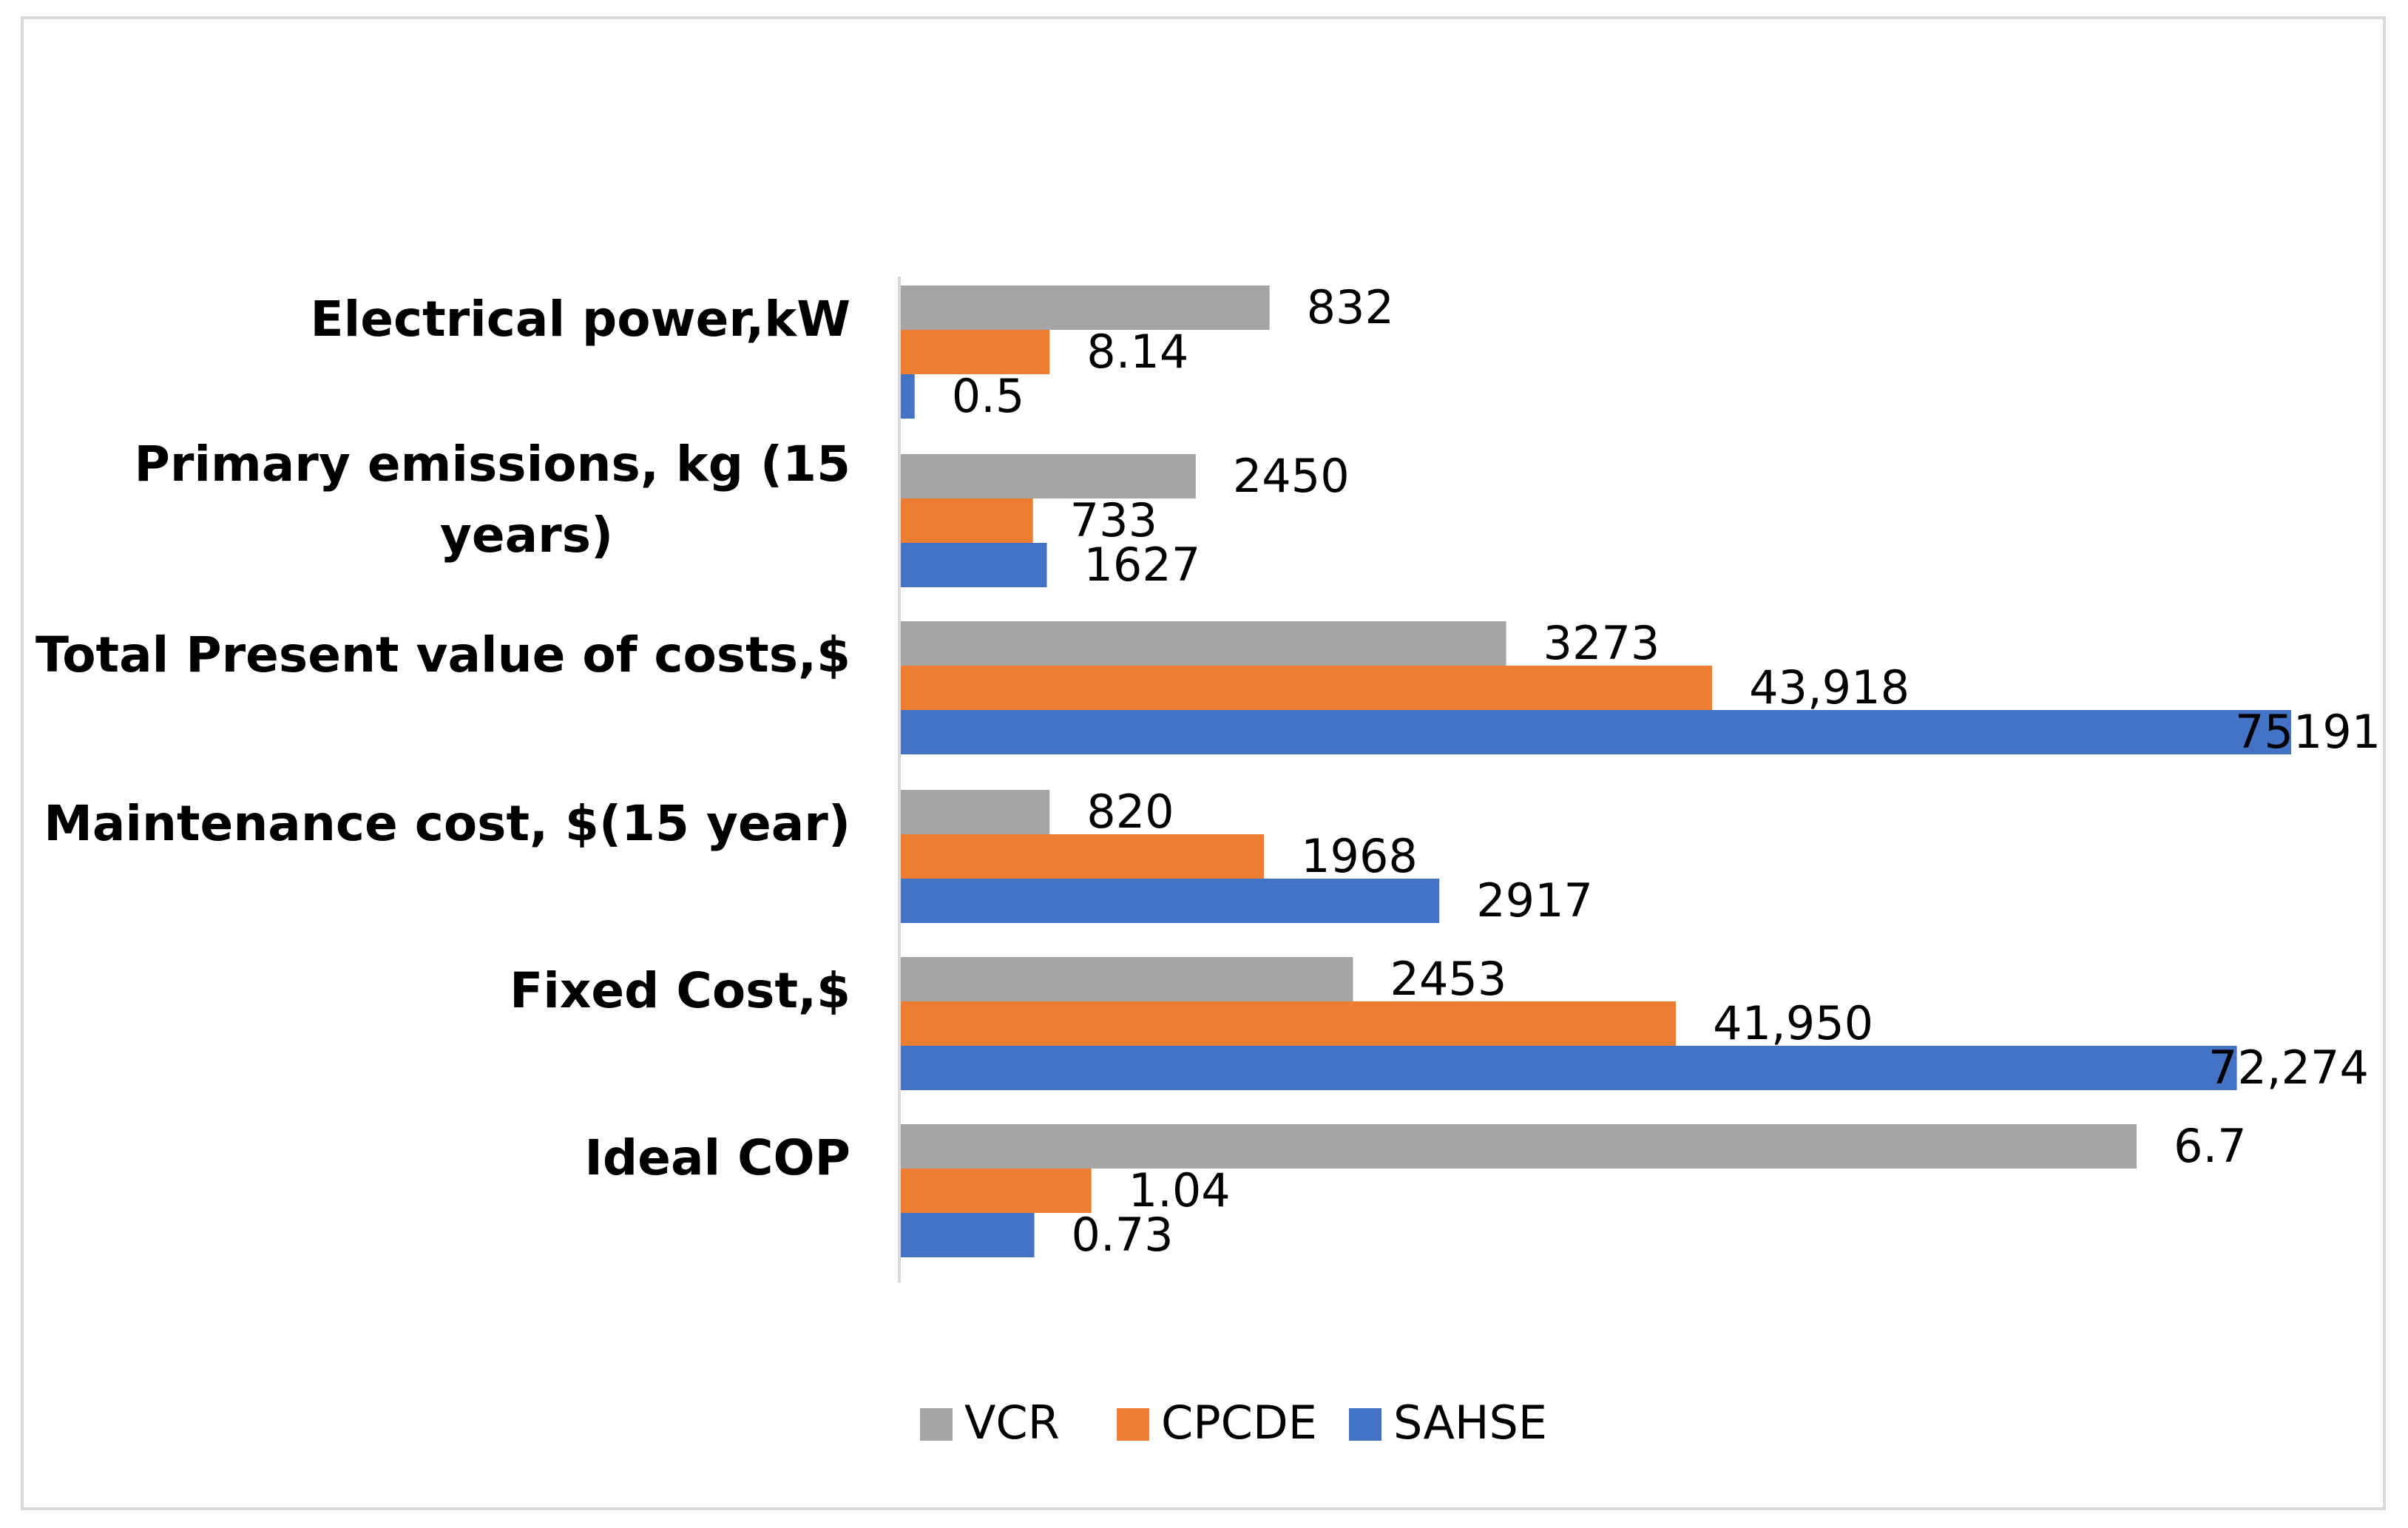  I want to click on category-label-0: Electrical power,kW, so click(580, 319).